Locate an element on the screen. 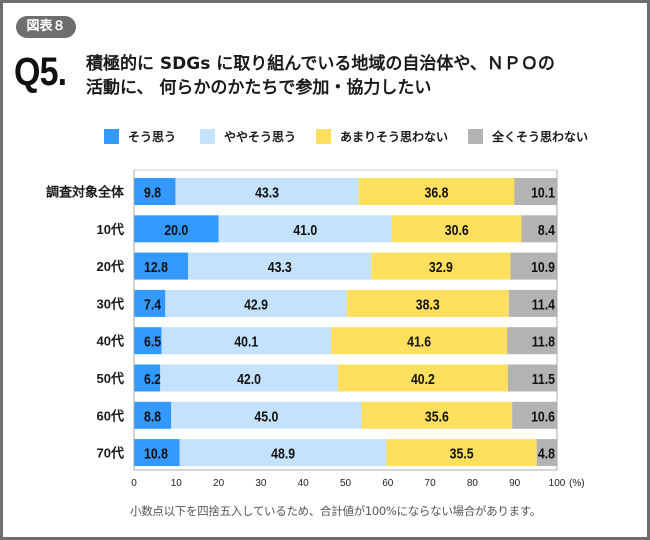 Image resolution: width=650 pixels, height=540 pixels. data-label: 30.6 is located at coordinates (457, 230).